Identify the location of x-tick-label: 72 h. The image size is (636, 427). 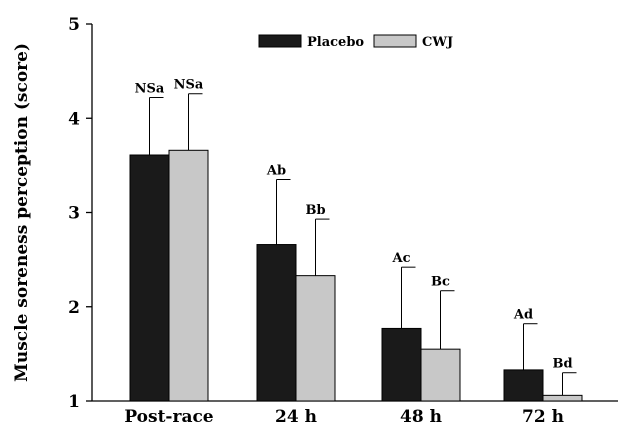
(543, 417).